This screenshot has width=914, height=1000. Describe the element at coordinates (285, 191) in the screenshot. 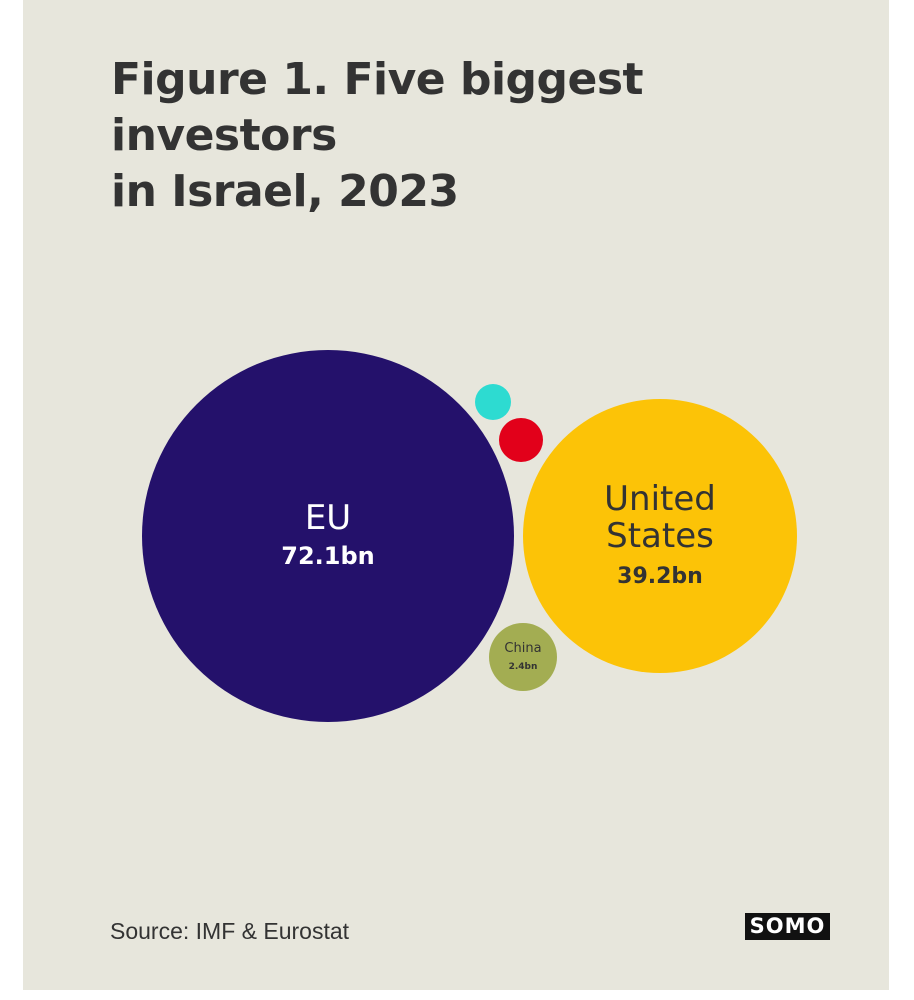

I see `chart-title-line-2: in Israel, 2023` at that location.